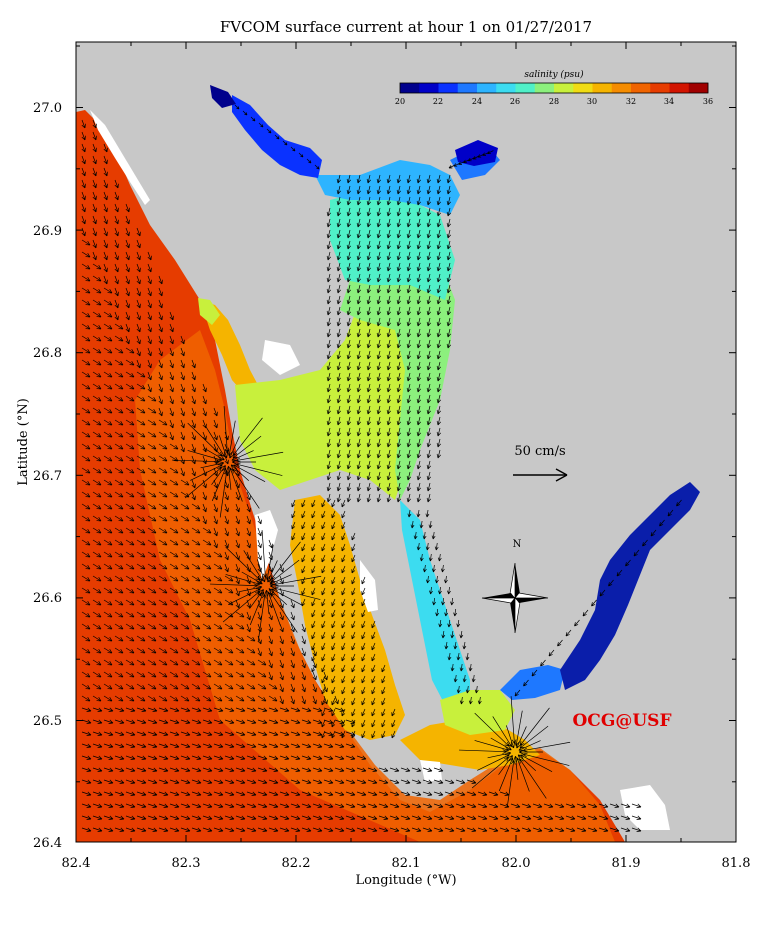 Image resolution: width=770 pixels, height=936 pixels. I want to click on colorbar-tick-label: 30, so click(592, 101).